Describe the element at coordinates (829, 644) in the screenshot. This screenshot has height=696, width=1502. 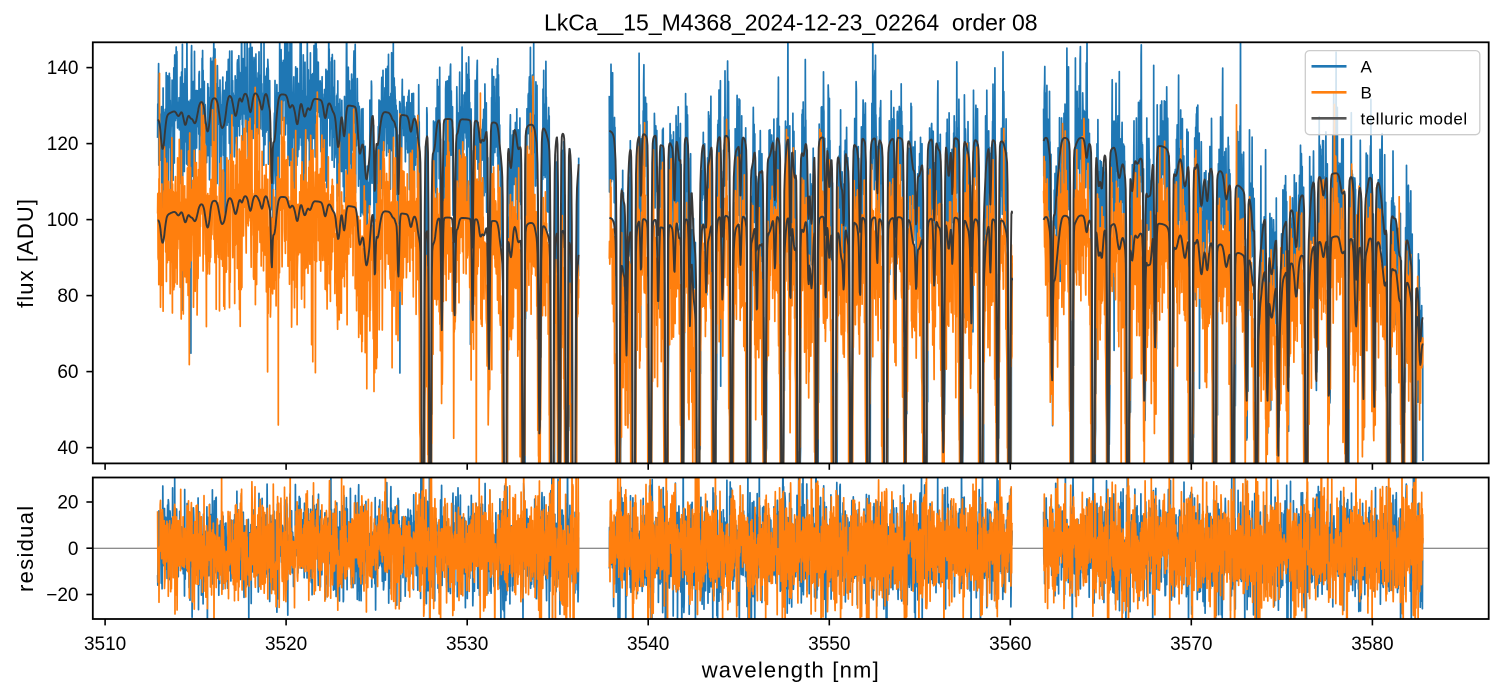
I see `svg-text: 3550` at that location.